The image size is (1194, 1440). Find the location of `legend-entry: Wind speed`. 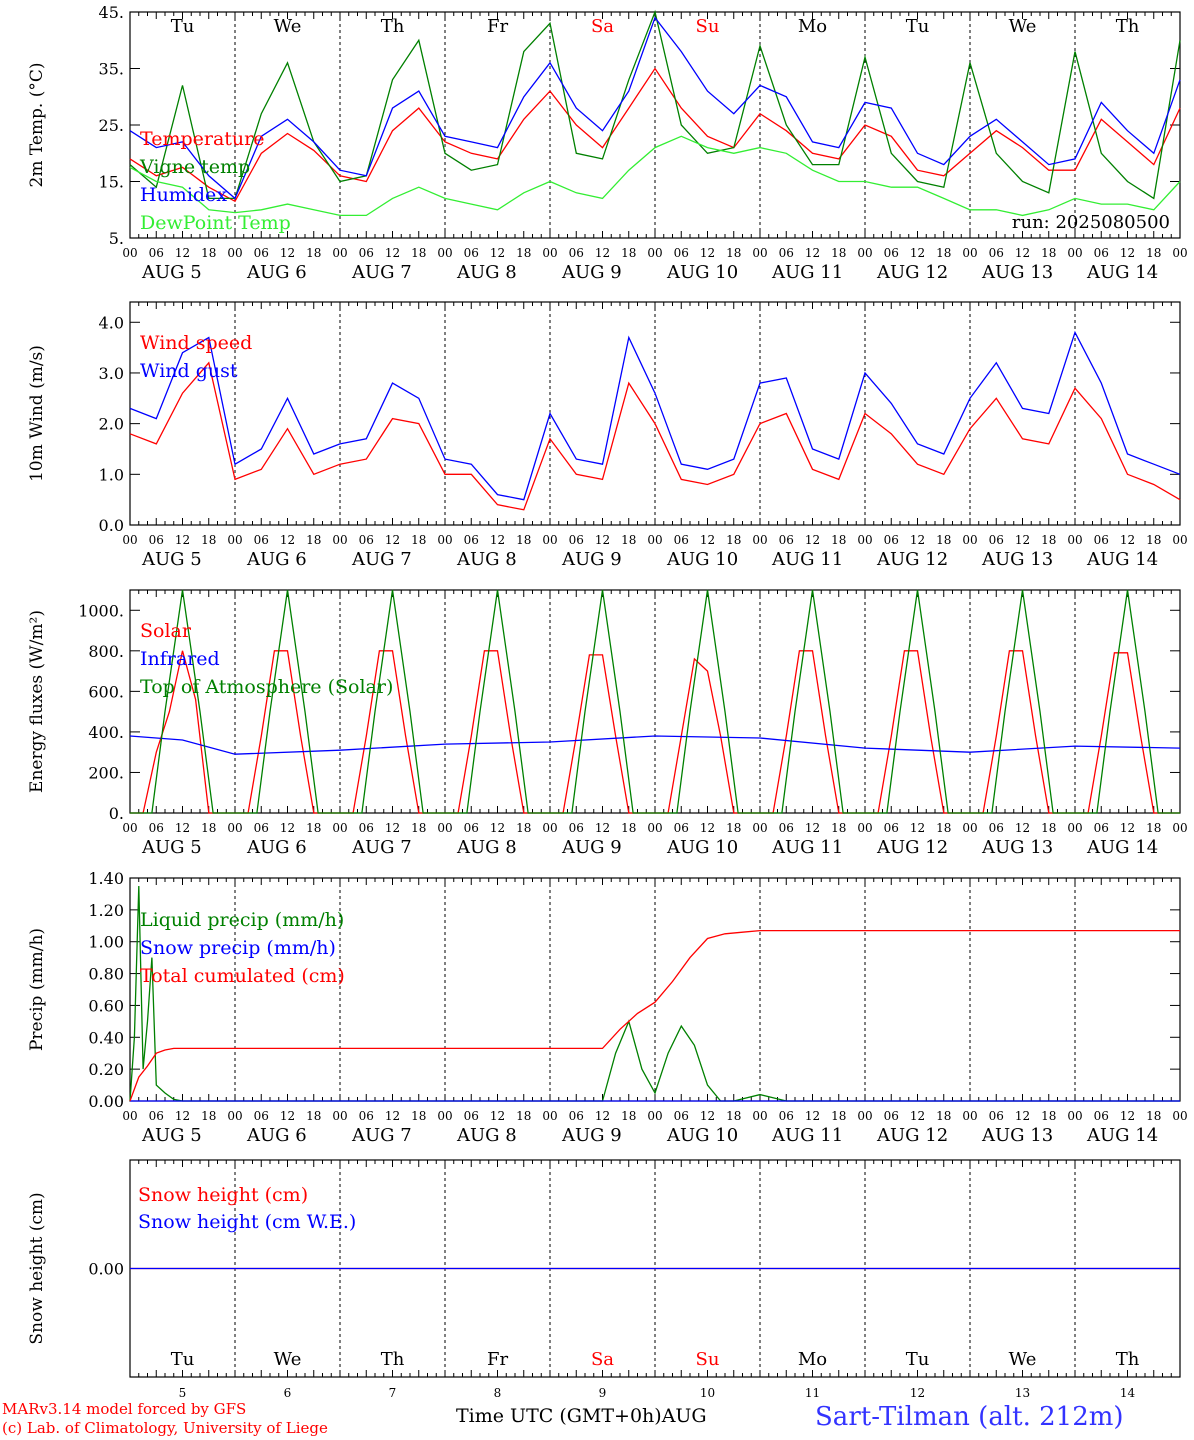

legend-entry: Wind speed is located at coordinates (196, 343).